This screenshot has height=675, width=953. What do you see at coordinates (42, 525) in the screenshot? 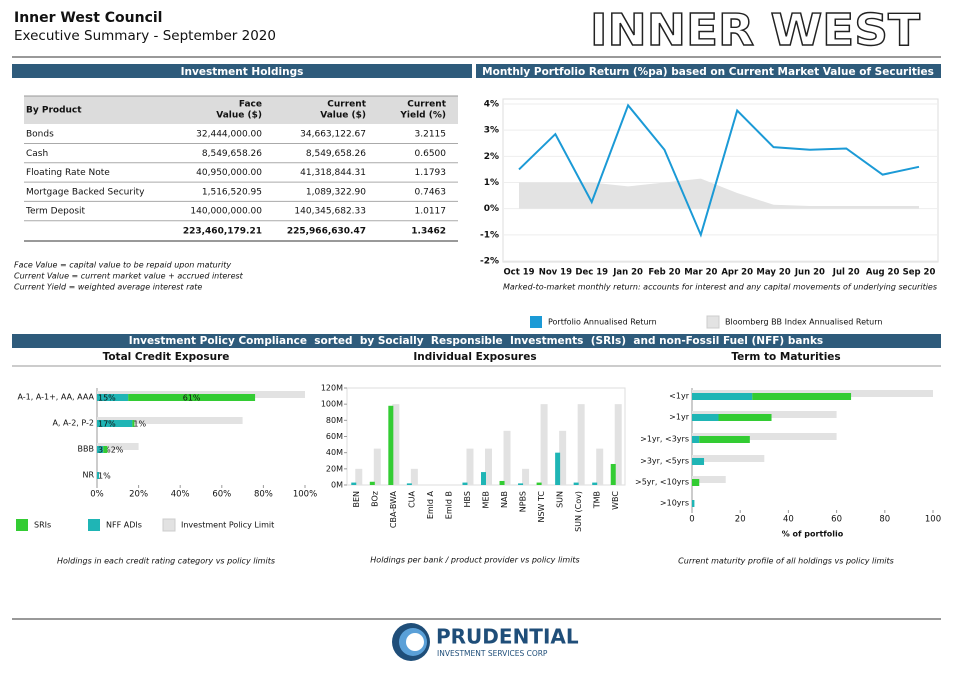
I see `legend-label: SRIs` at bounding box center [42, 525].